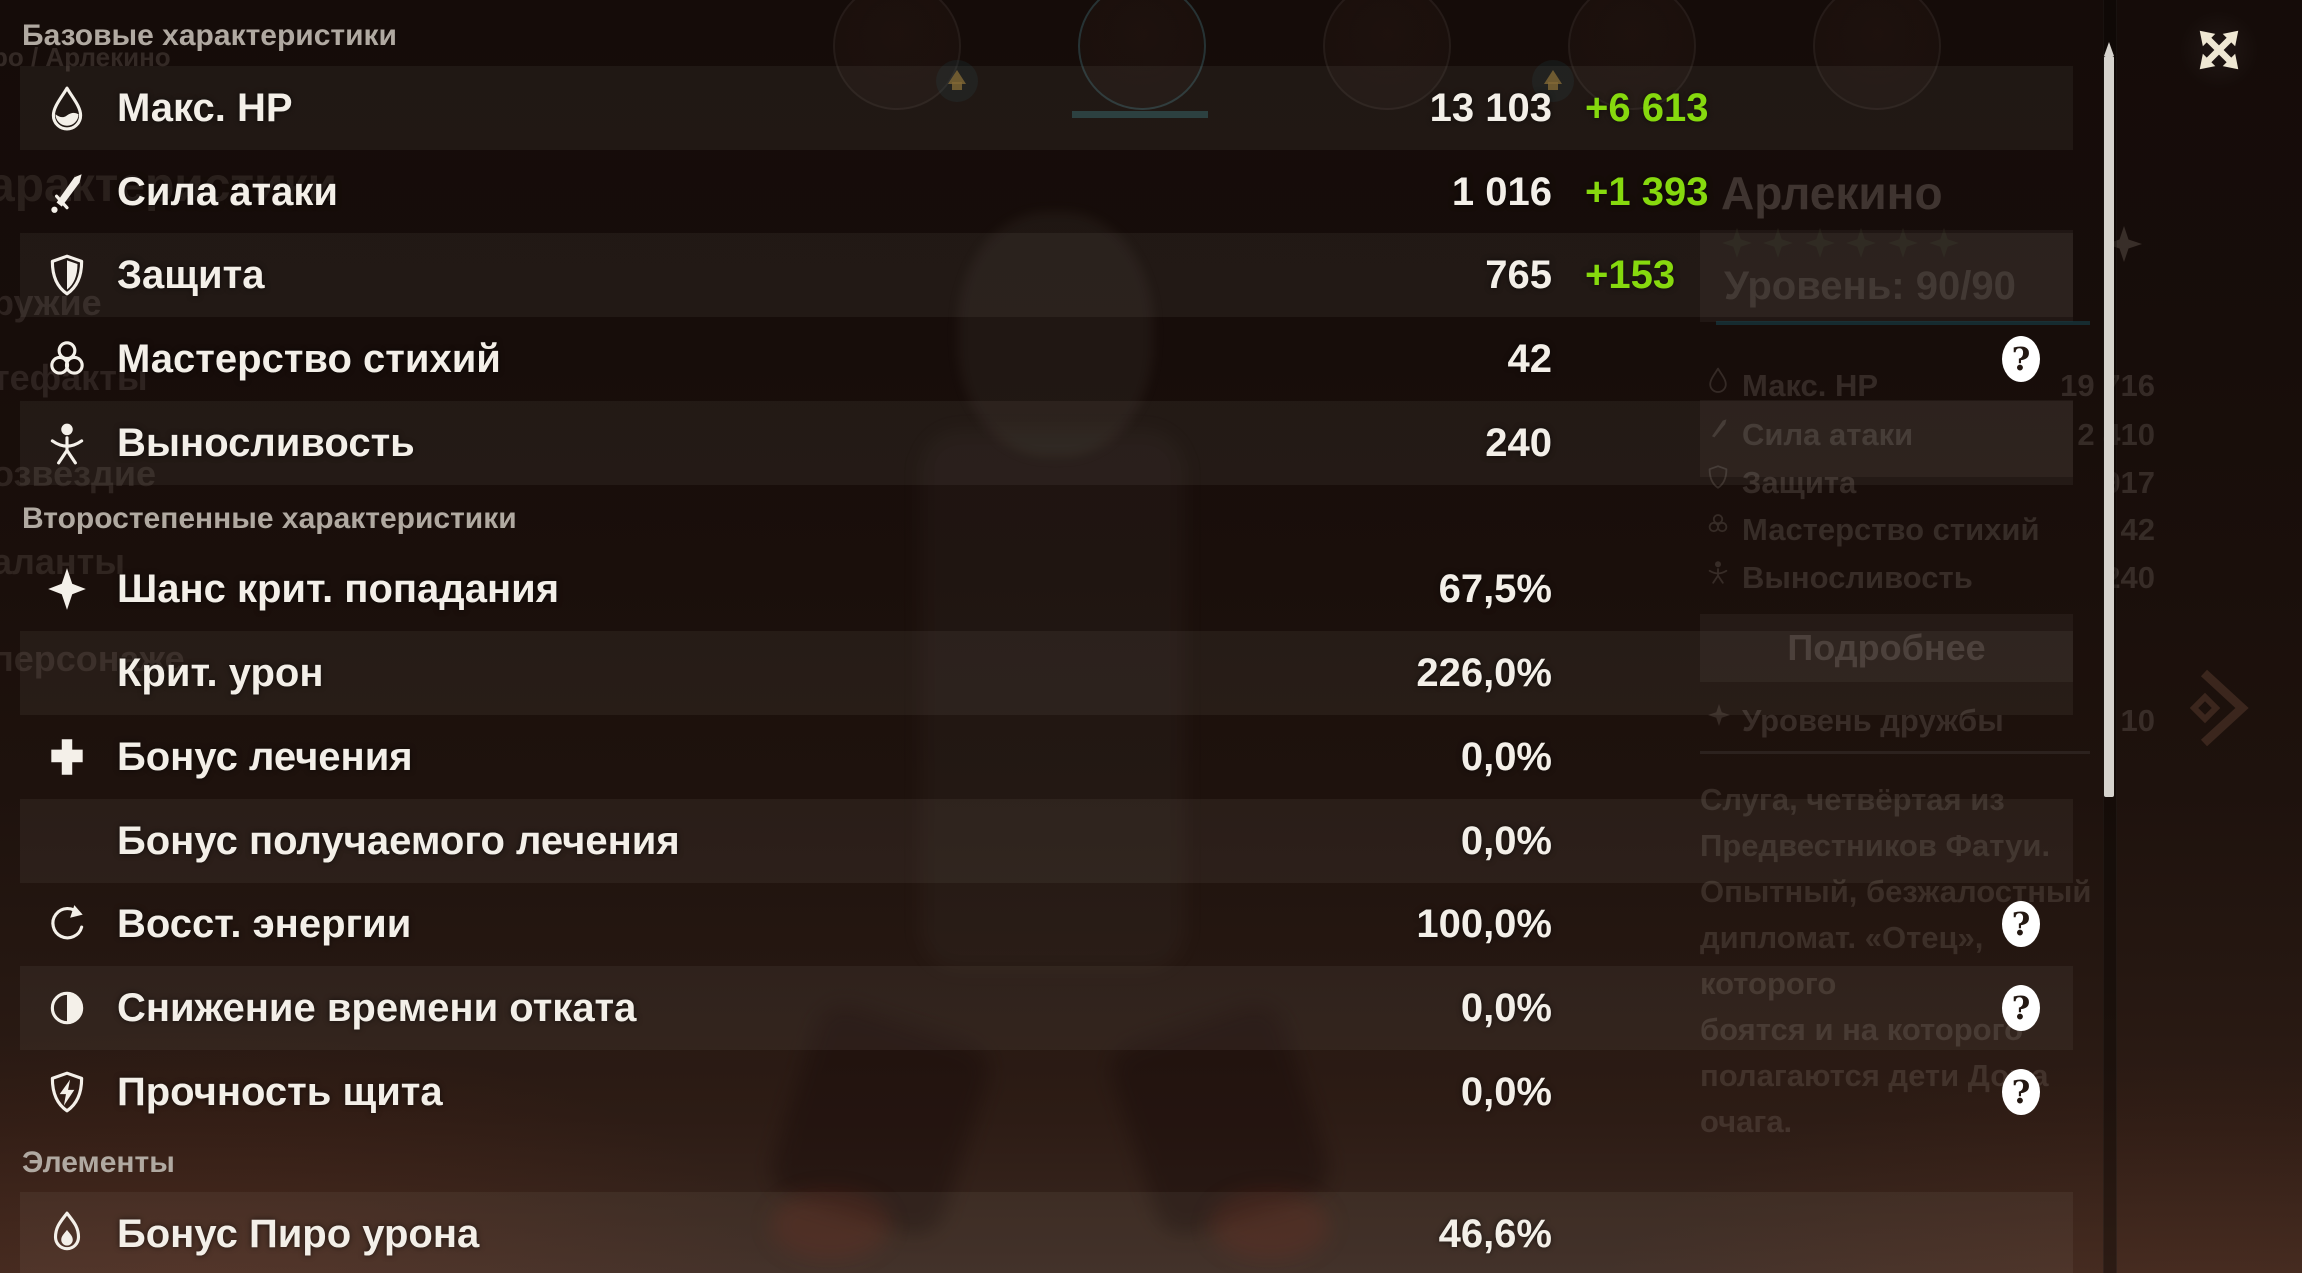 The image size is (2302, 1273). I want to click on stat-row-max-hp: Макс. HP 13 103 +6 613, so click(1046, 108).